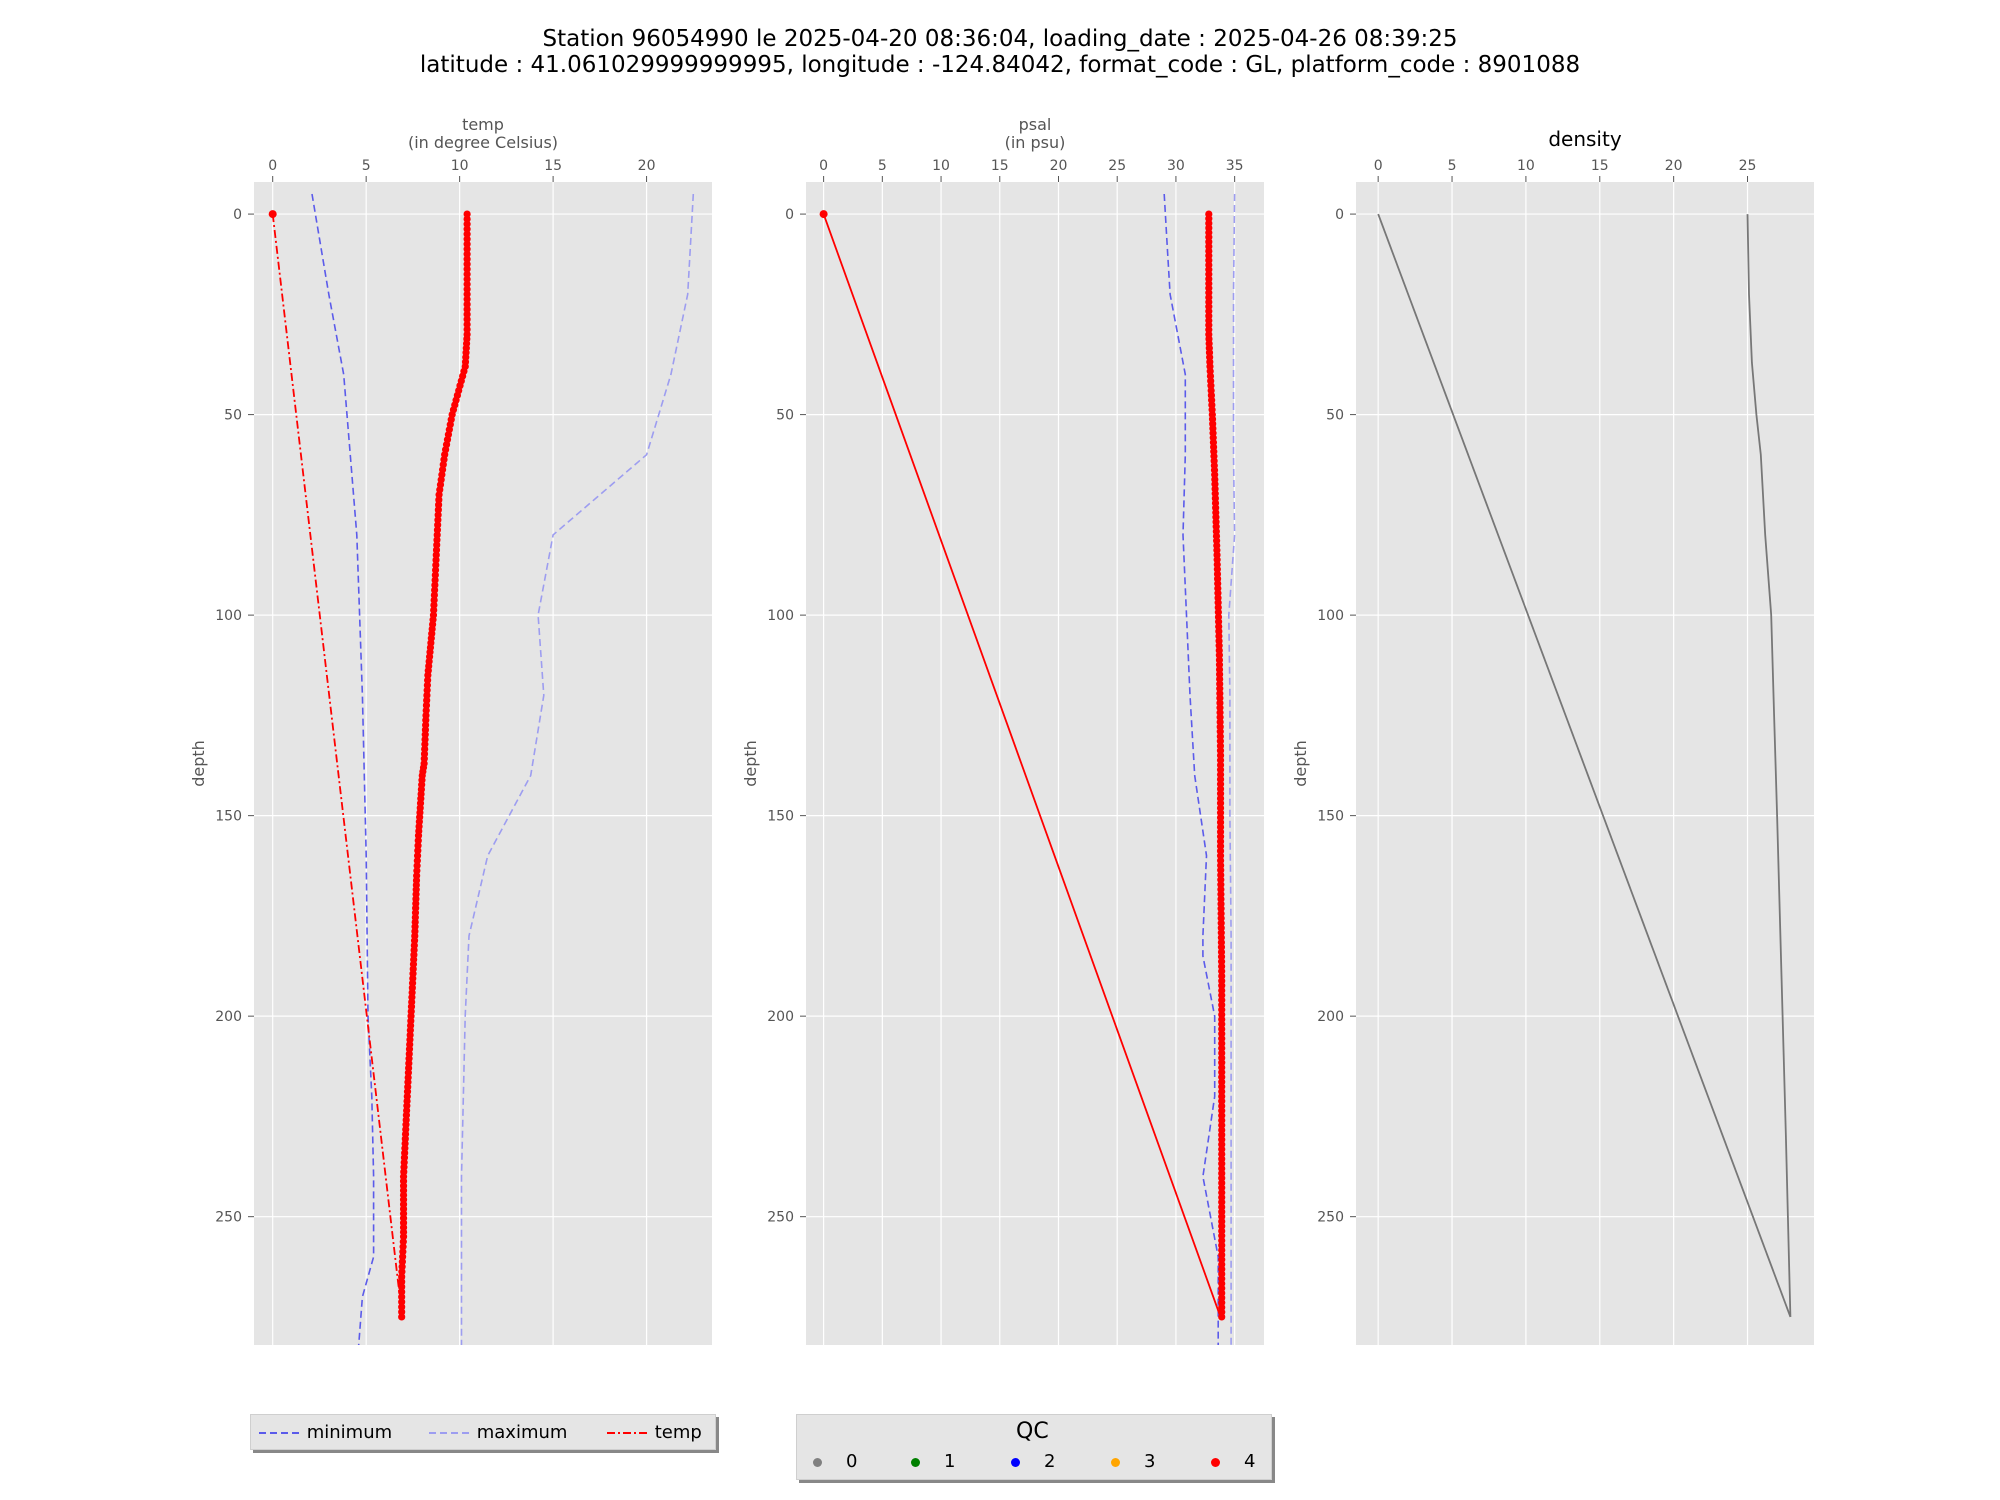 The height and width of the screenshot is (1500, 2000). I want to click on surface-point, so click(823, 214).